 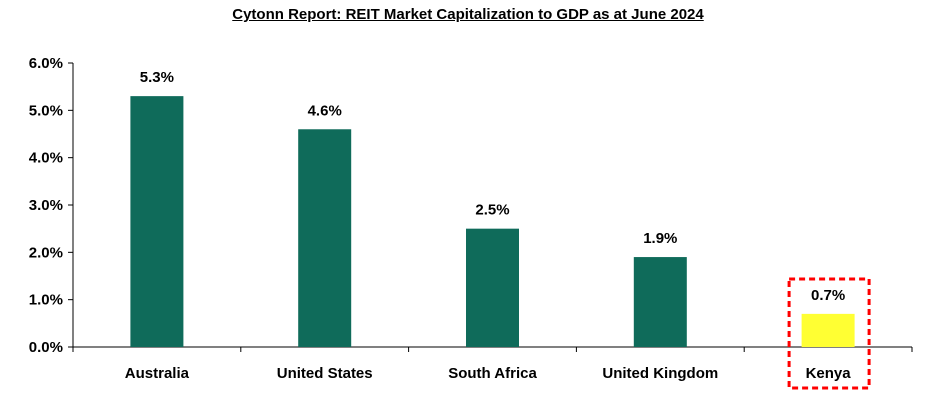 What do you see at coordinates (828, 295) in the screenshot?
I see `data-label: 0.7%` at bounding box center [828, 295].